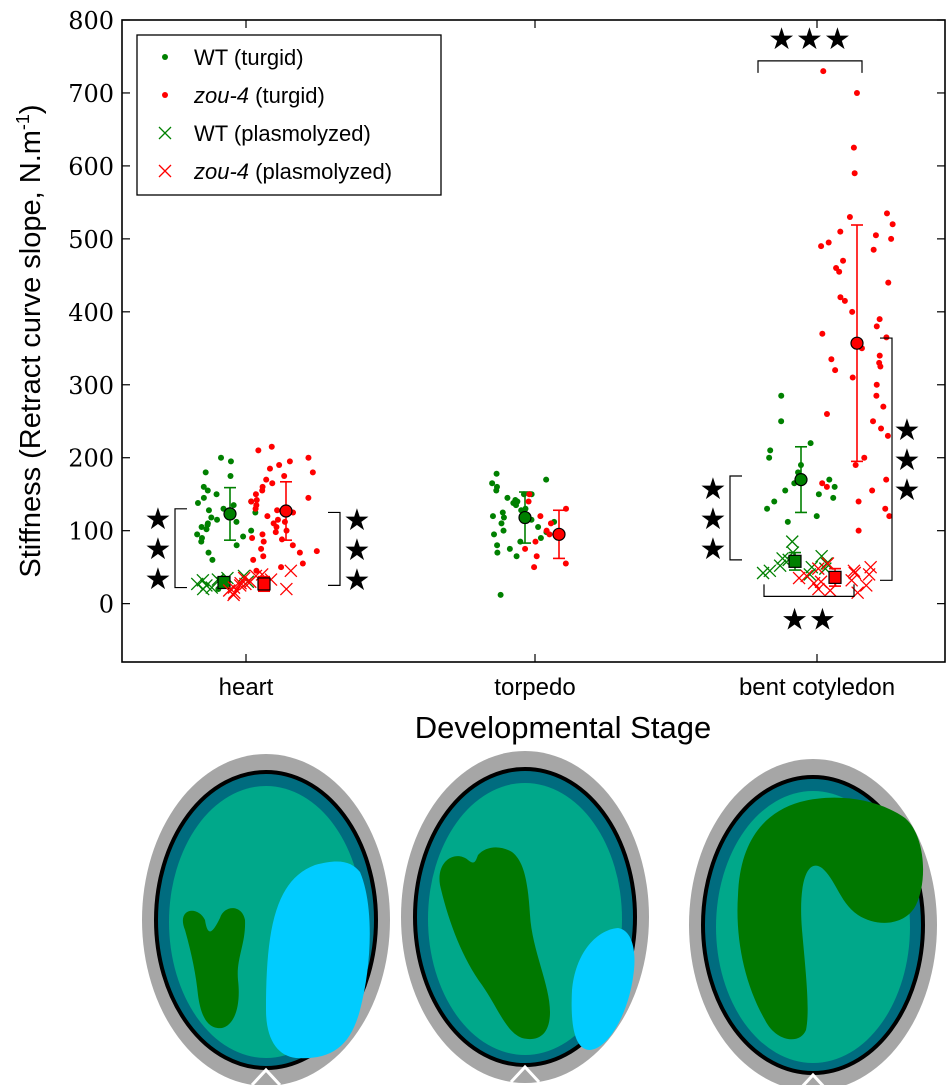 The height and width of the screenshot is (1085, 946). I want to click on vacuole, so click(603, 989).